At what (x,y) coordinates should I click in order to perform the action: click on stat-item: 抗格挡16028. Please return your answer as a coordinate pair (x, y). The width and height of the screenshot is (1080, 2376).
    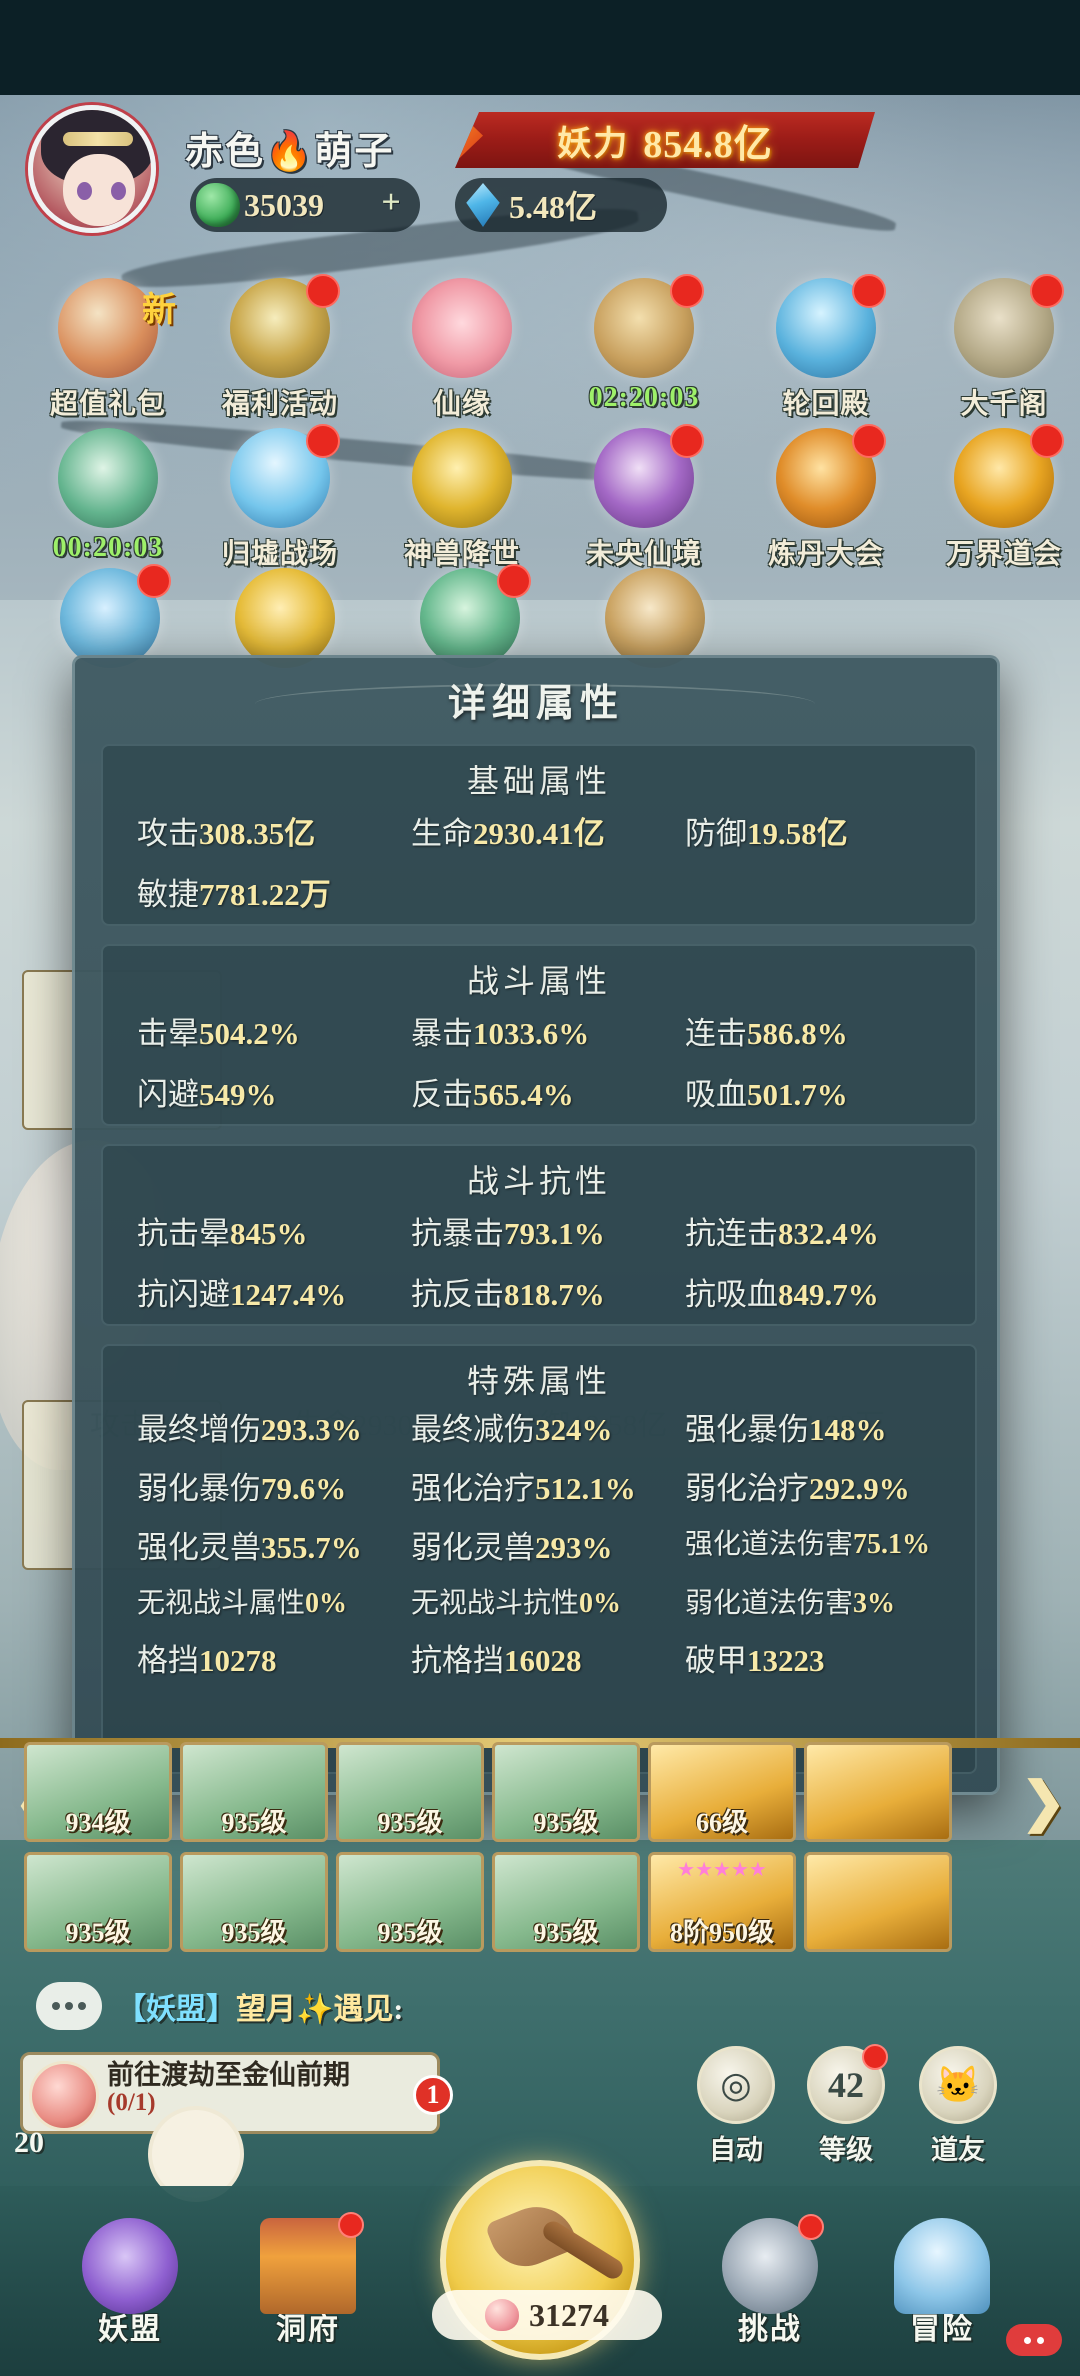
    Looking at the image, I should click on (496, 1660).